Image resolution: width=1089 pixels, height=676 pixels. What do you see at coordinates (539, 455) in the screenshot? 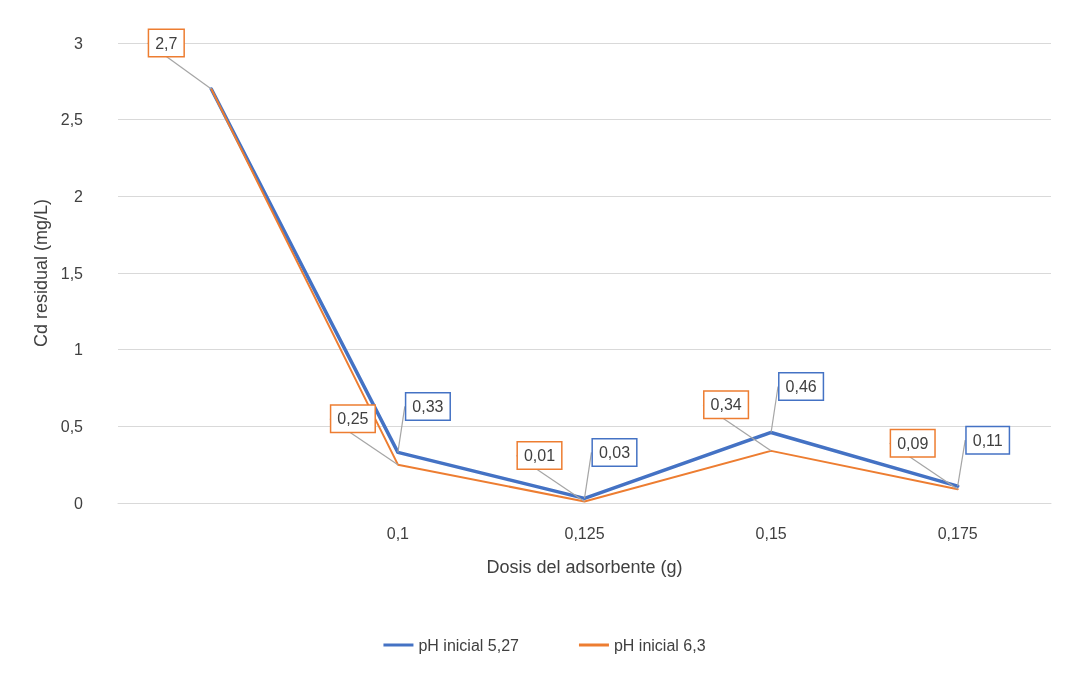
I see `data-label: 0,01` at bounding box center [539, 455].